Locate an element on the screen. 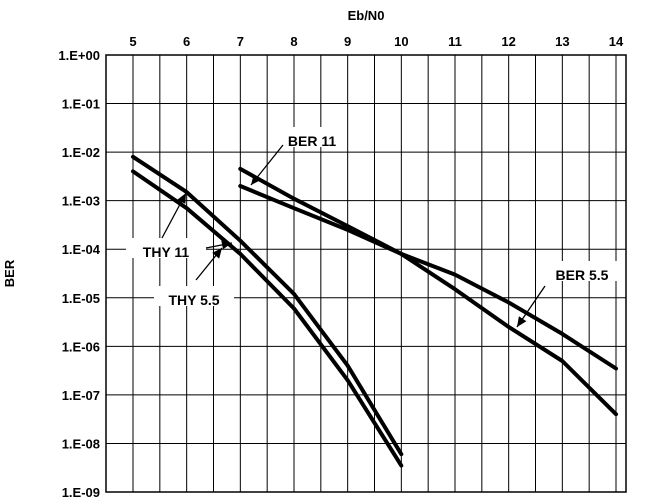  y-tick-label: 1.E-02 is located at coordinates (81, 152).